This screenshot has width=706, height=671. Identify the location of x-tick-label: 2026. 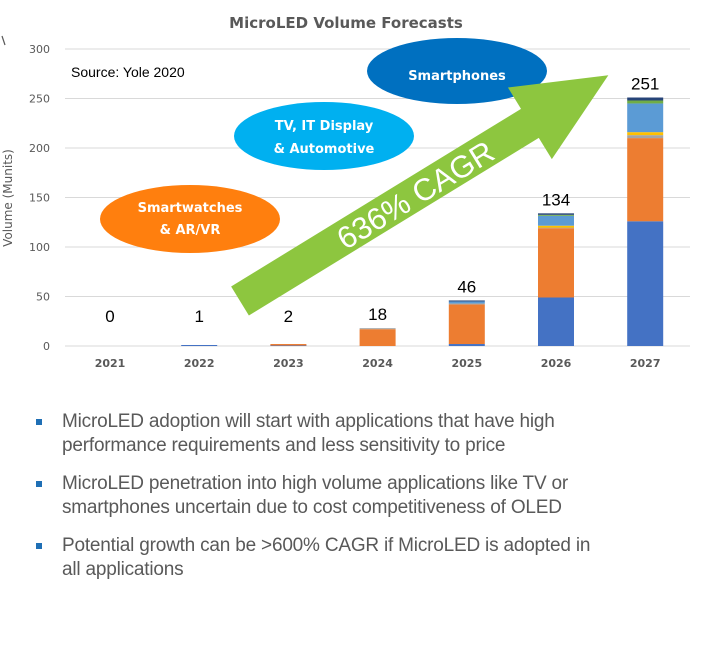
(556, 363).